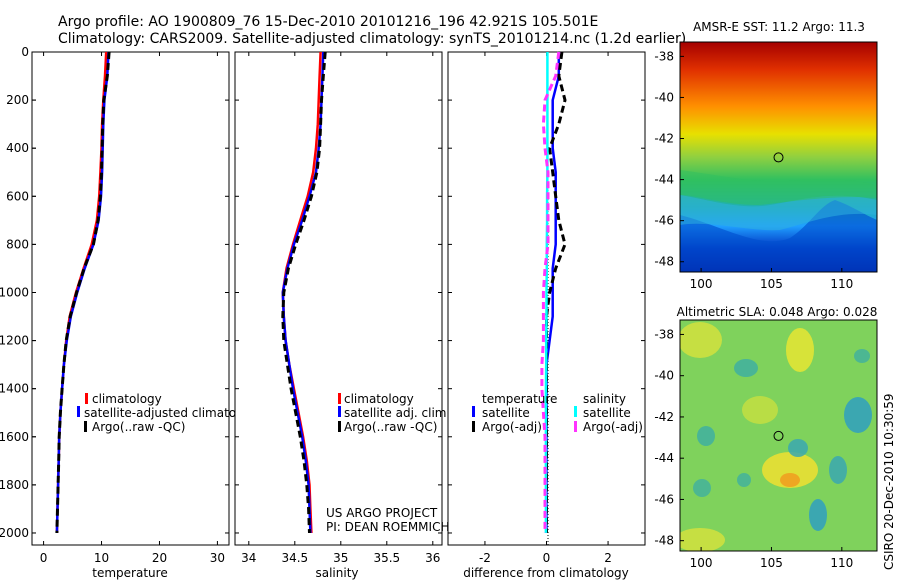 The width and height of the screenshot is (900, 580). What do you see at coordinates (519, 399) in the screenshot?
I see `legend-title-temperature: temperature` at bounding box center [519, 399].